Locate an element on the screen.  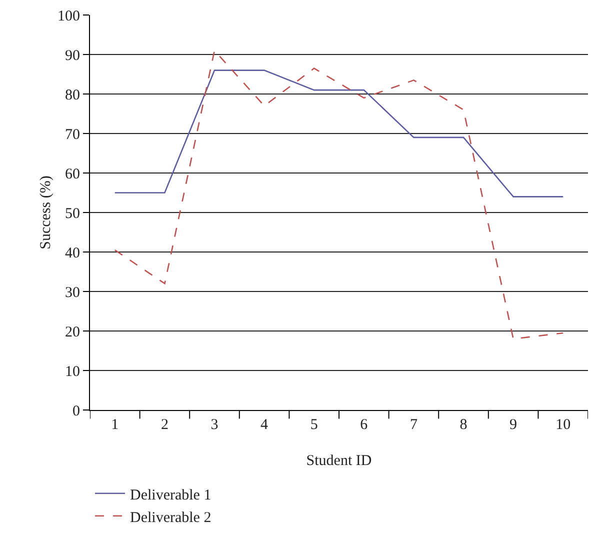
y-tick-label: 0 is located at coordinates (76, 411).